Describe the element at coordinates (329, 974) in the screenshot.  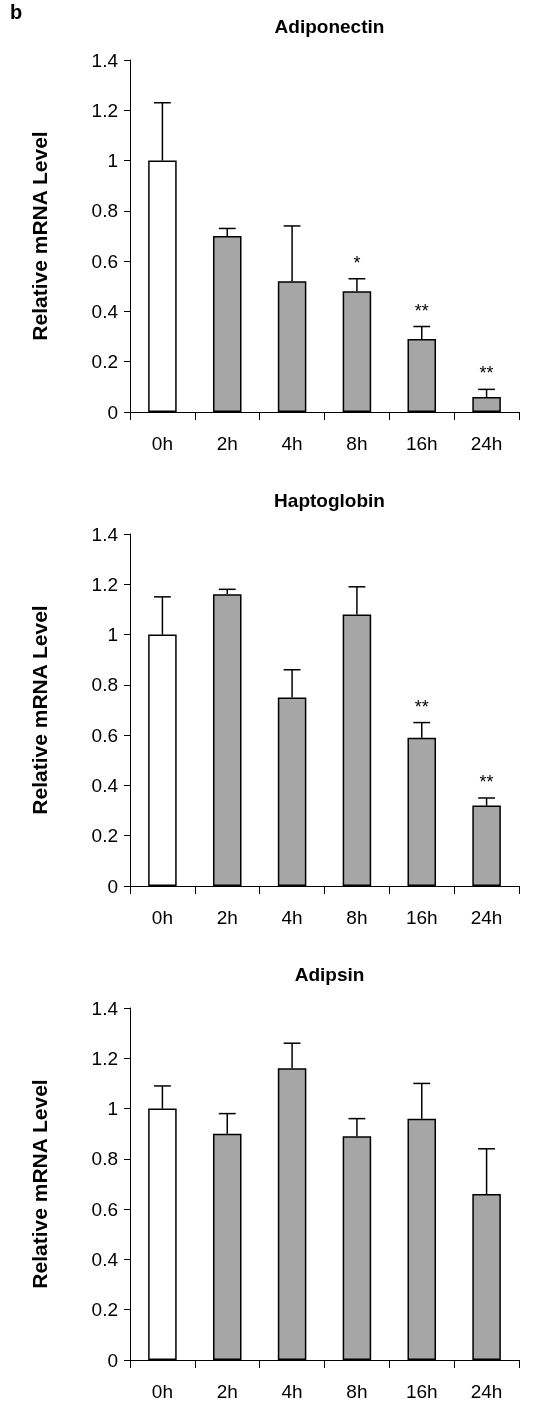
I see `chart-title: Adipsin` at that location.